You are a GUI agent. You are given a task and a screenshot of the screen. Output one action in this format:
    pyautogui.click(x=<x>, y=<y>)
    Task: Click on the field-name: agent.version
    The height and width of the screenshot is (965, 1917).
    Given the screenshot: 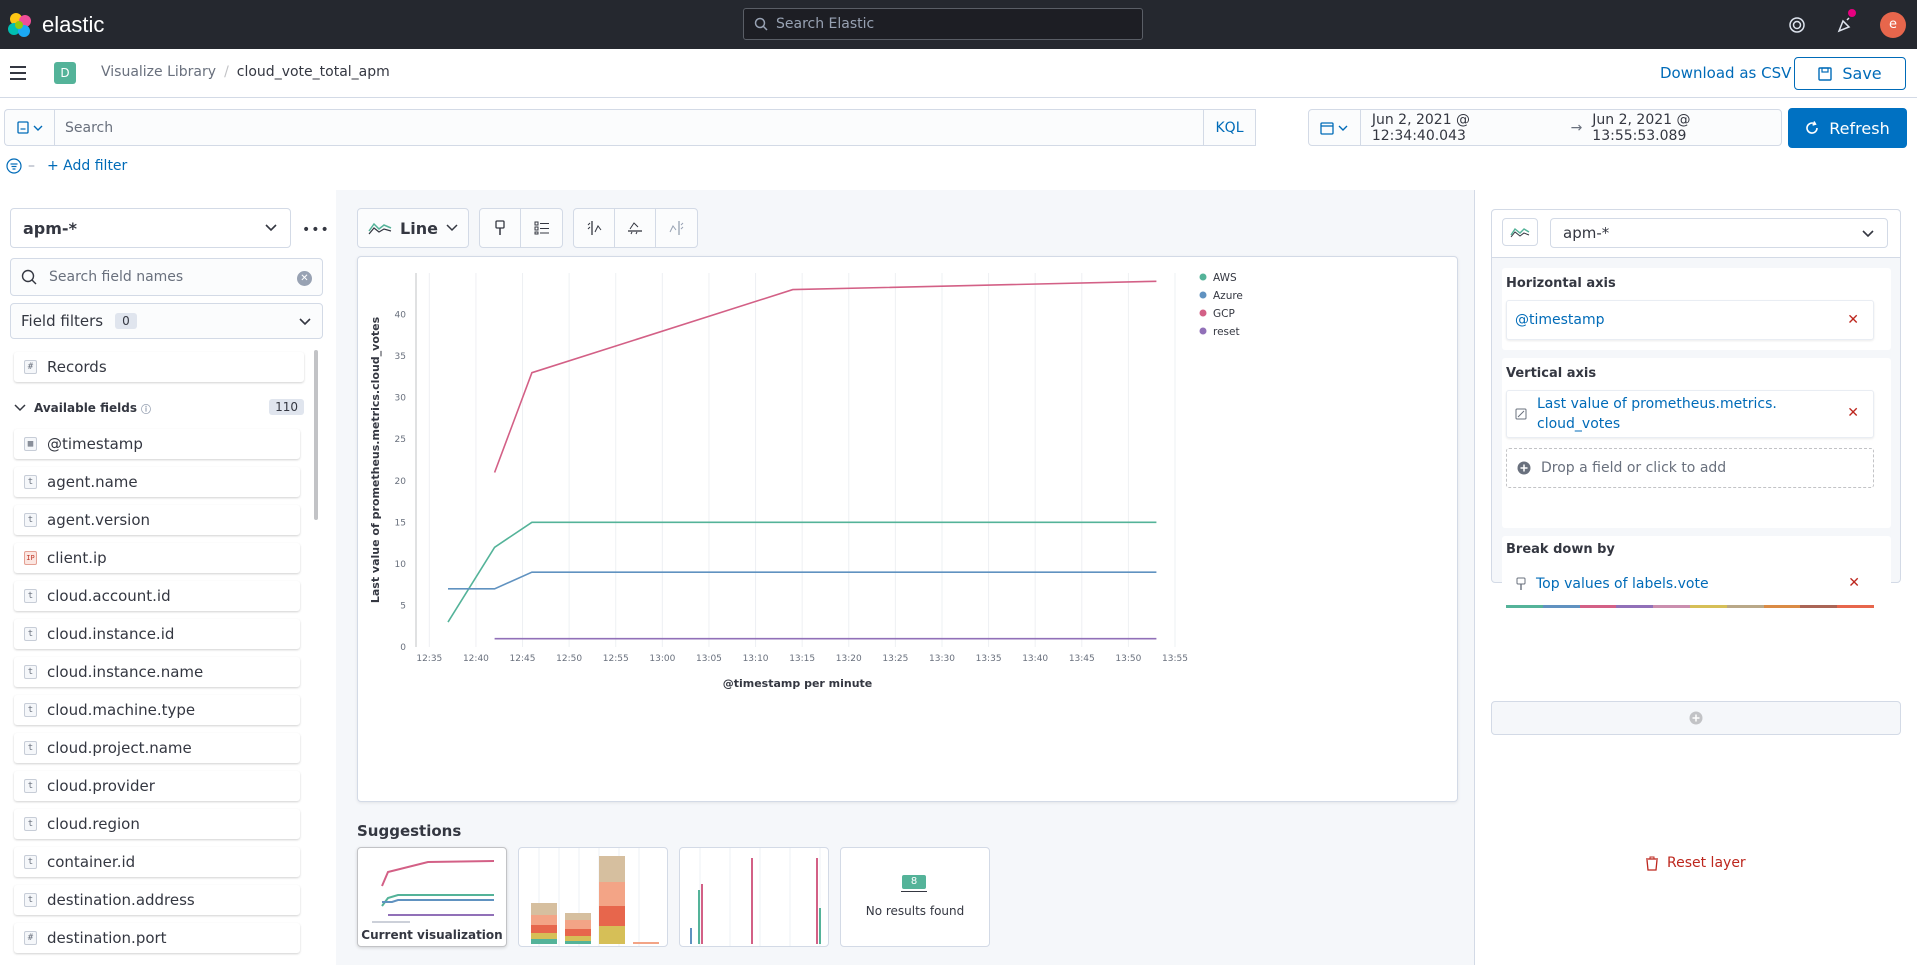 What is the action you would take?
    pyautogui.click(x=99, y=520)
    